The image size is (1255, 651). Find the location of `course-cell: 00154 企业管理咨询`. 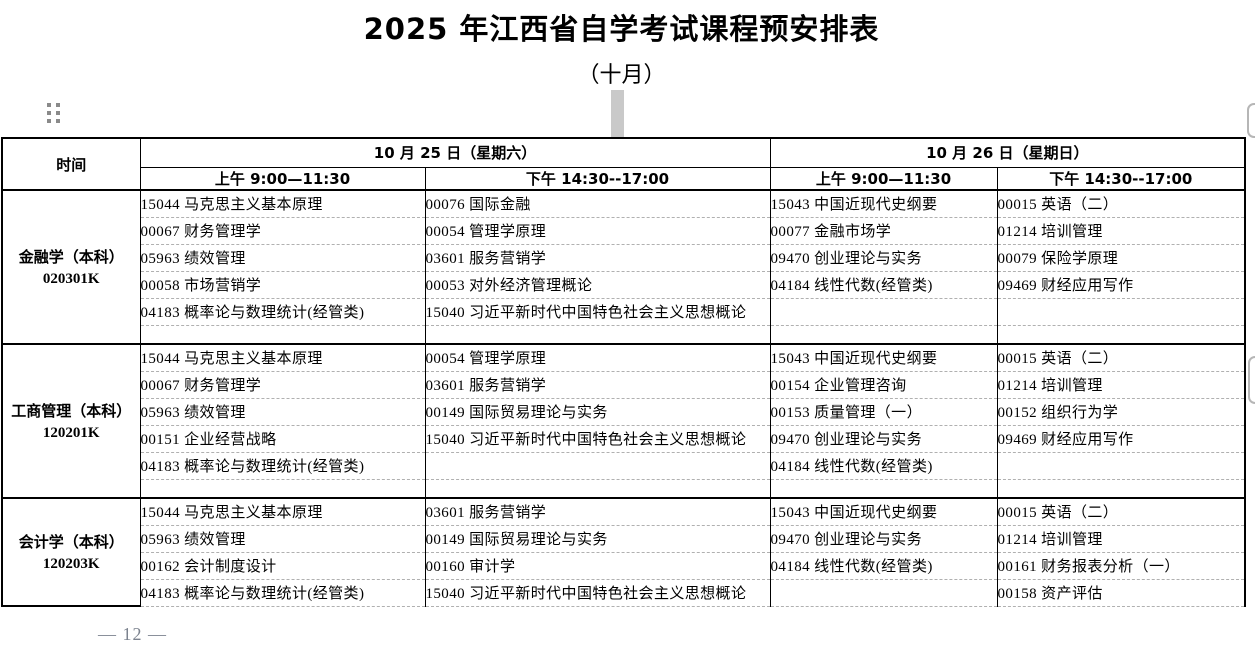

course-cell: 00154 企业管理咨询 is located at coordinates (883, 384).